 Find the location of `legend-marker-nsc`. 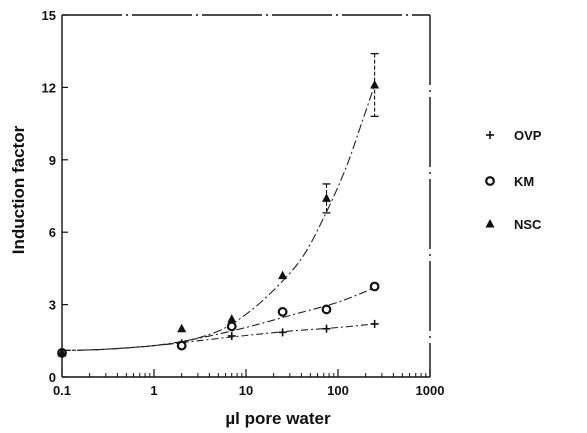

legend-marker-nsc is located at coordinates (490, 223).